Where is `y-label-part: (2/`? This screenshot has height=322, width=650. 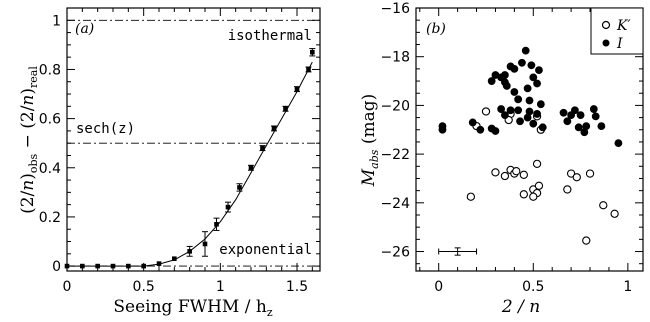
y-label-part: (2/ is located at coordinates (28, 201).